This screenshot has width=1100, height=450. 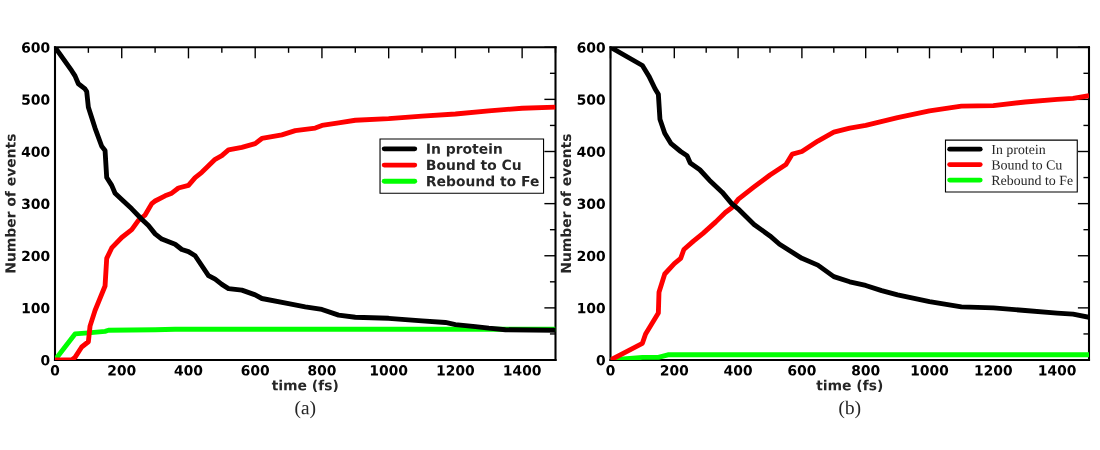 I want to click on text: (b), so click(x=850, y=409).